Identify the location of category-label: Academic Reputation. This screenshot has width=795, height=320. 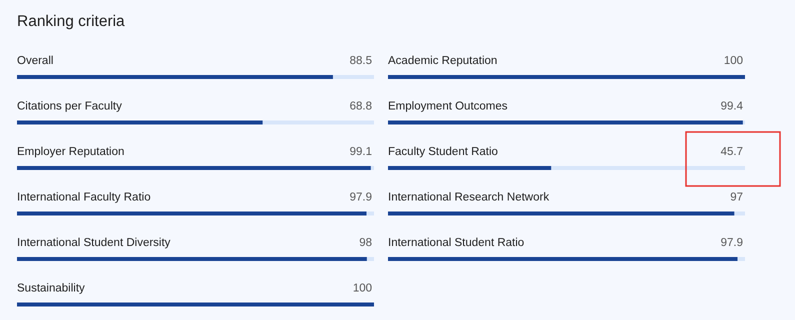
(443, 61).